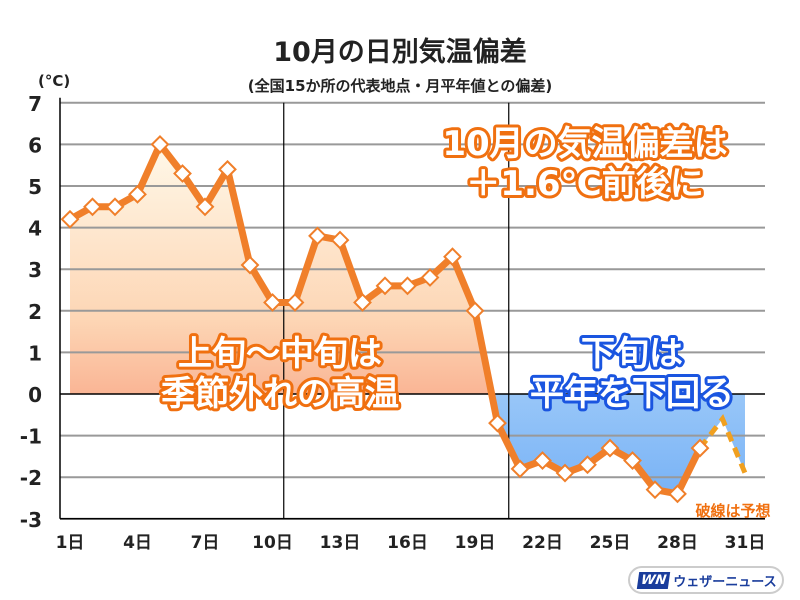 This screenshot has width=800, height=600. I want to click on y-tick-label: 0, so click(35, 395).